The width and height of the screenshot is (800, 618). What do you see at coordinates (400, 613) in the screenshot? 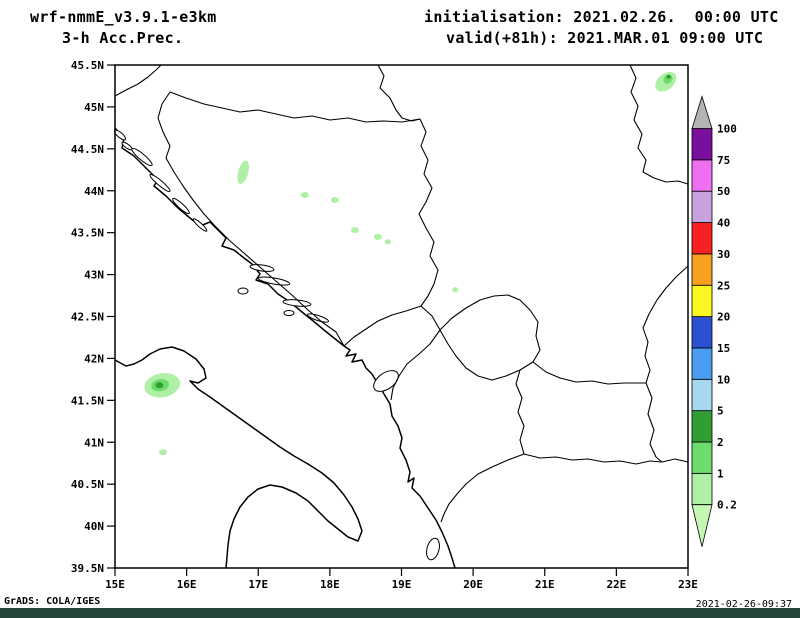
I see `taskbar-strip` at bounding box center [400, 613].